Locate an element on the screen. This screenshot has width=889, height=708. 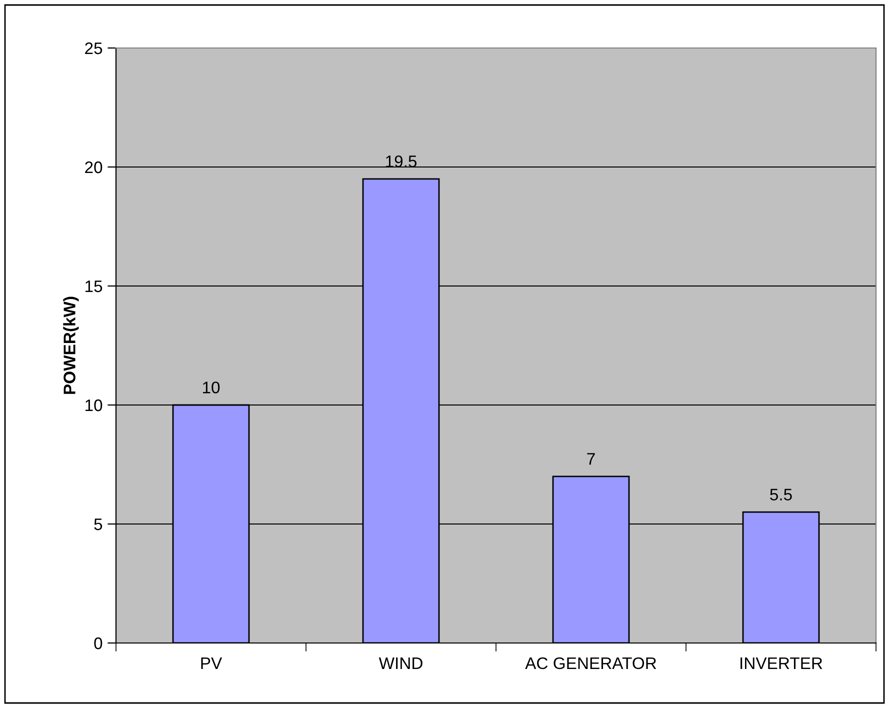
x-tick-label: AC GENERATOR is located at coordinates (590, 663).